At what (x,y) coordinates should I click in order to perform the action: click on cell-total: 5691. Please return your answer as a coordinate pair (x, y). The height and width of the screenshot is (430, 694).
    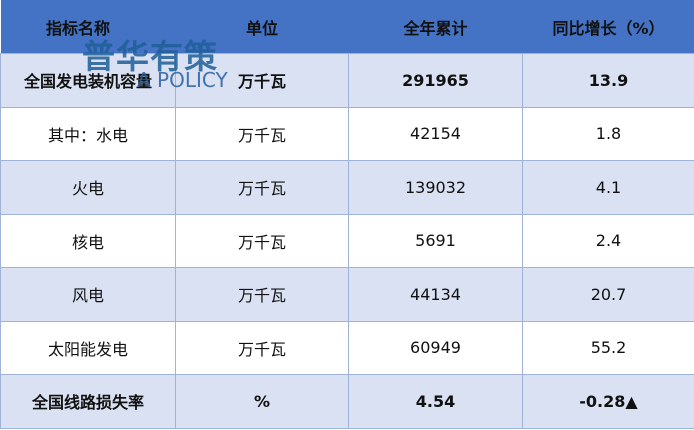
    Looking at the image, I should click on (435, 240).